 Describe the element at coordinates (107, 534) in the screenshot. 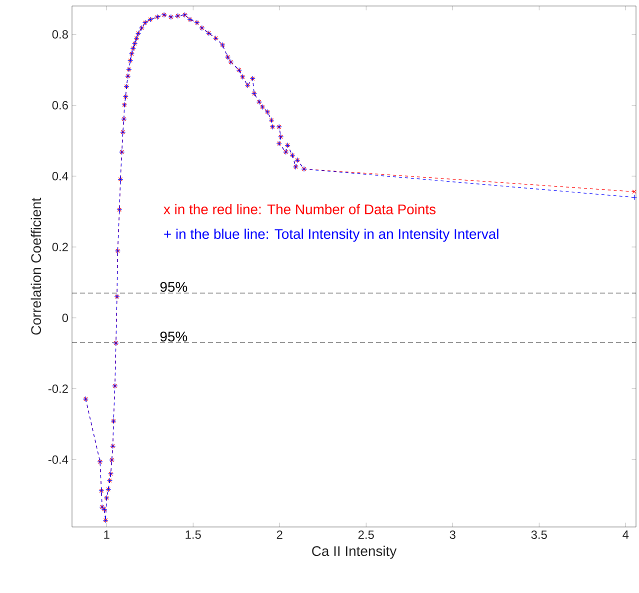

I see `x-tick-label: 1` at that location.